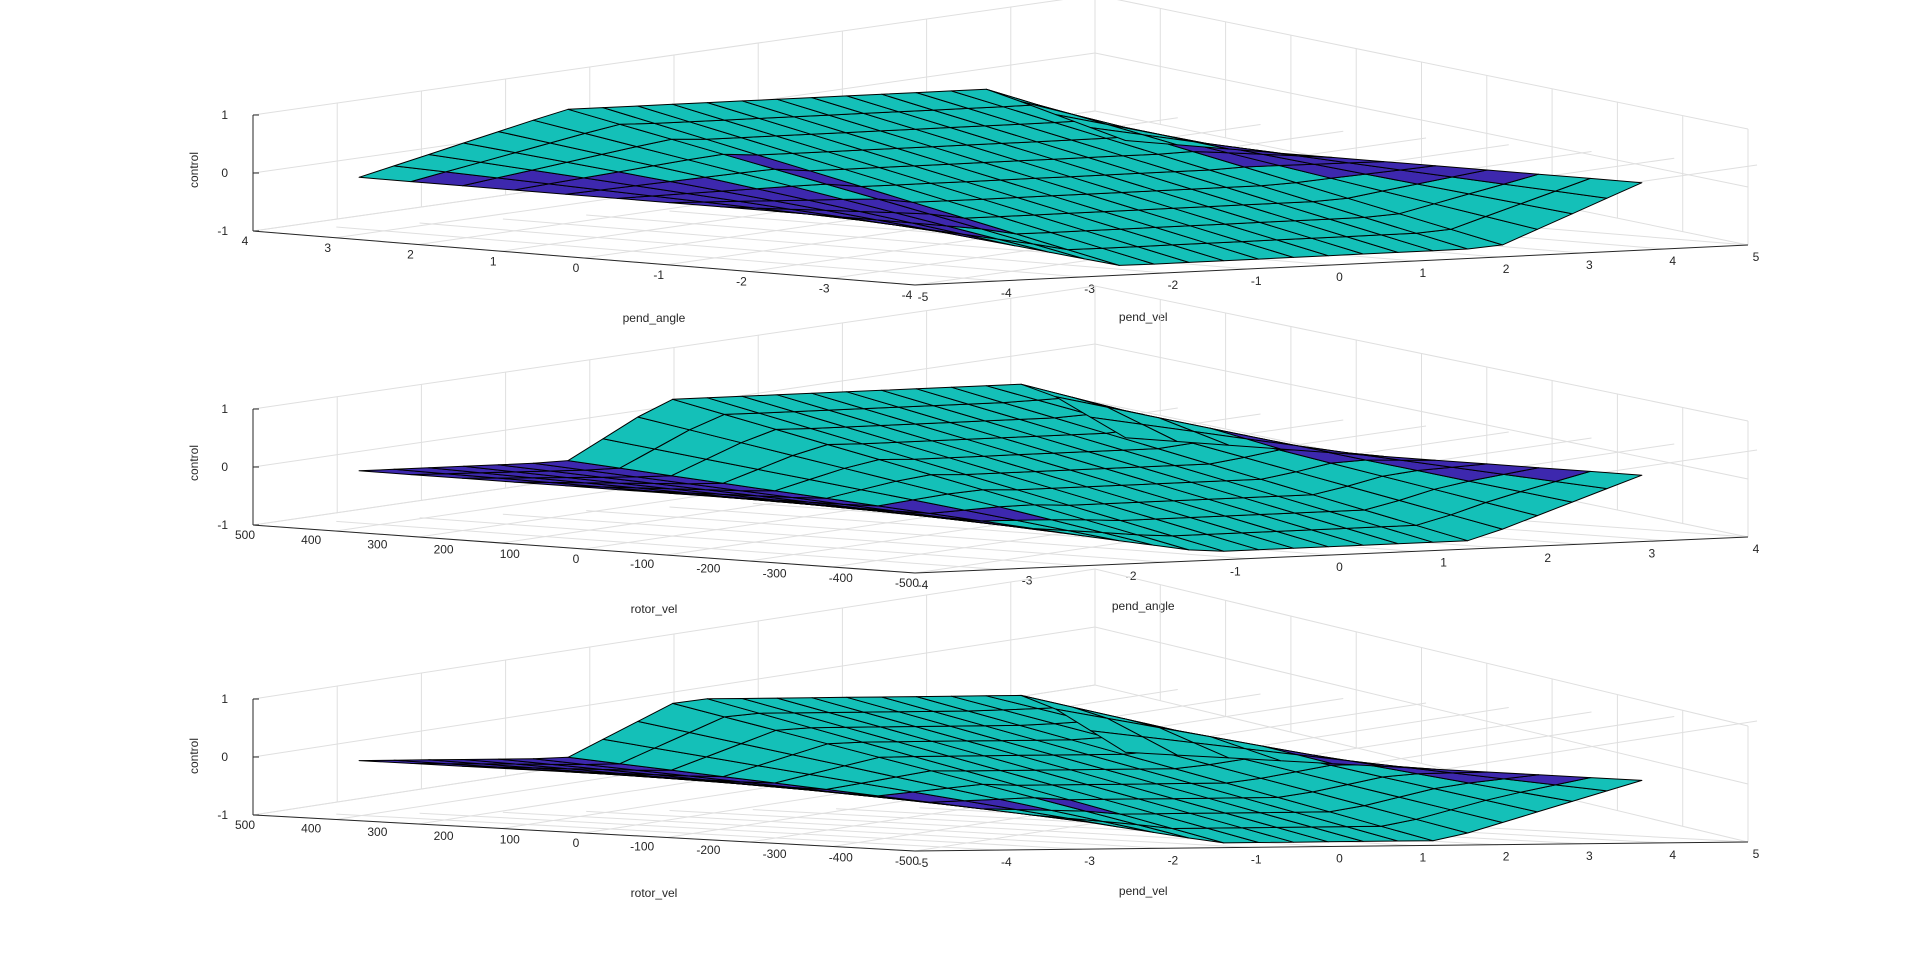 Image resolution: width=1920 pixels, height=973 pixels. Describe the element at coordinates (654, 318) in the screenshot. I see `x-axis-label: pend_angle` at that location.